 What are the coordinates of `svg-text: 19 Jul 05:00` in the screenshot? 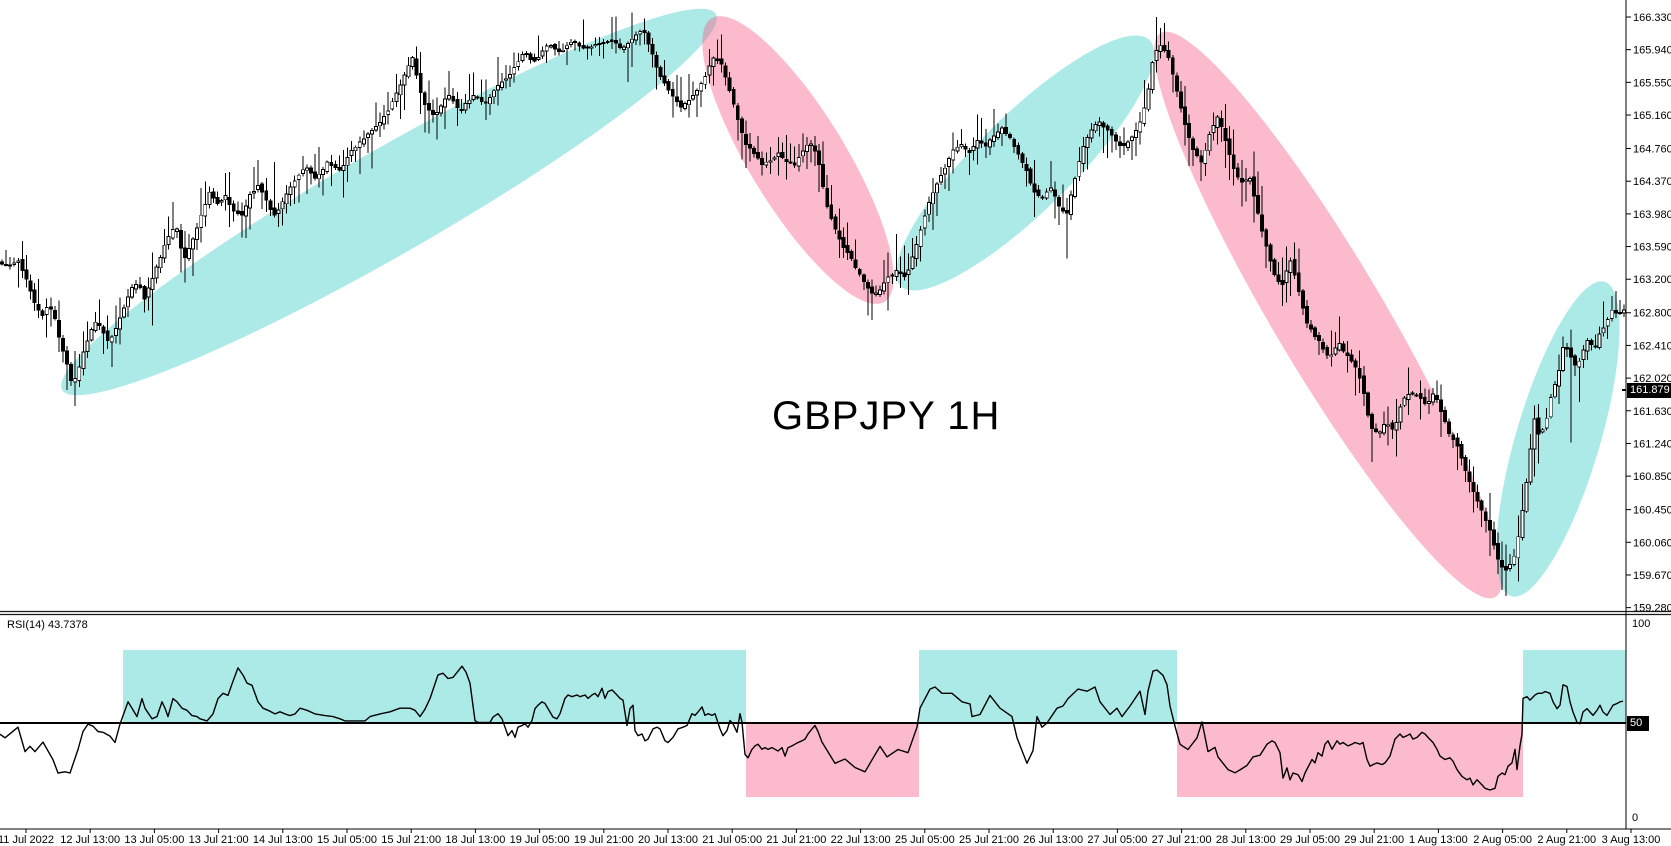 It's located at (540, 840).